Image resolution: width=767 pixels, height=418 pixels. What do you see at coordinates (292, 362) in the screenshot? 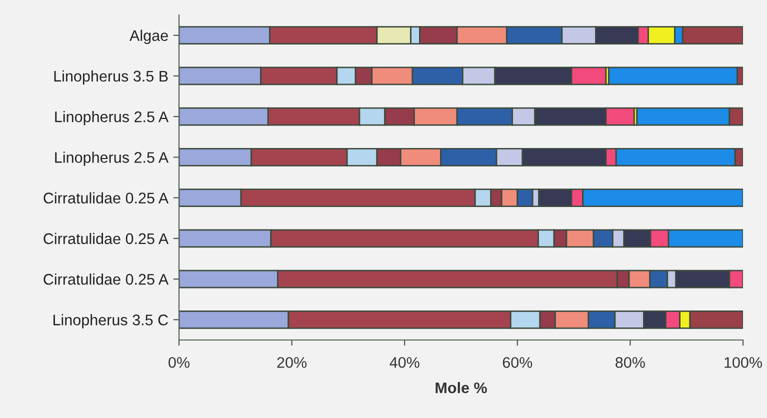
I see `x-tick-label: 20%` at bounding box center [292, 362].